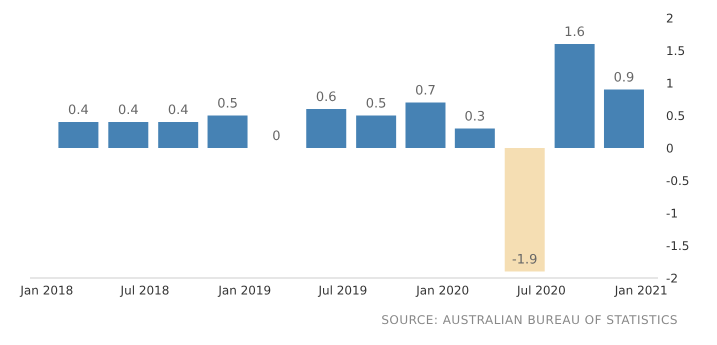  I want to click on data-label: 0.9, so click(624, 78).